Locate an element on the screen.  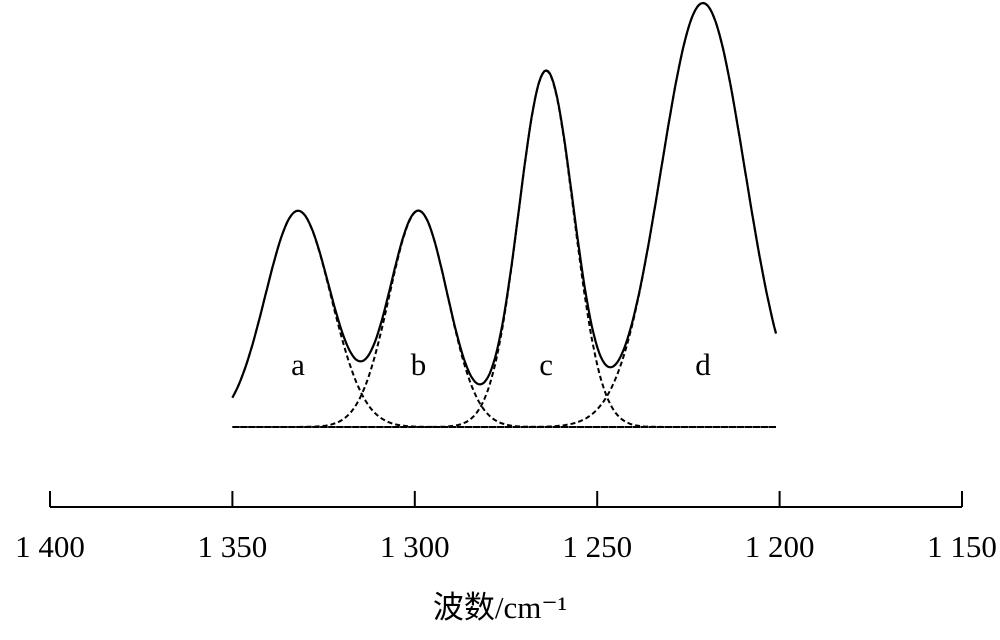
x-tick-label: 1 200 is located at coordinates (780, 546).